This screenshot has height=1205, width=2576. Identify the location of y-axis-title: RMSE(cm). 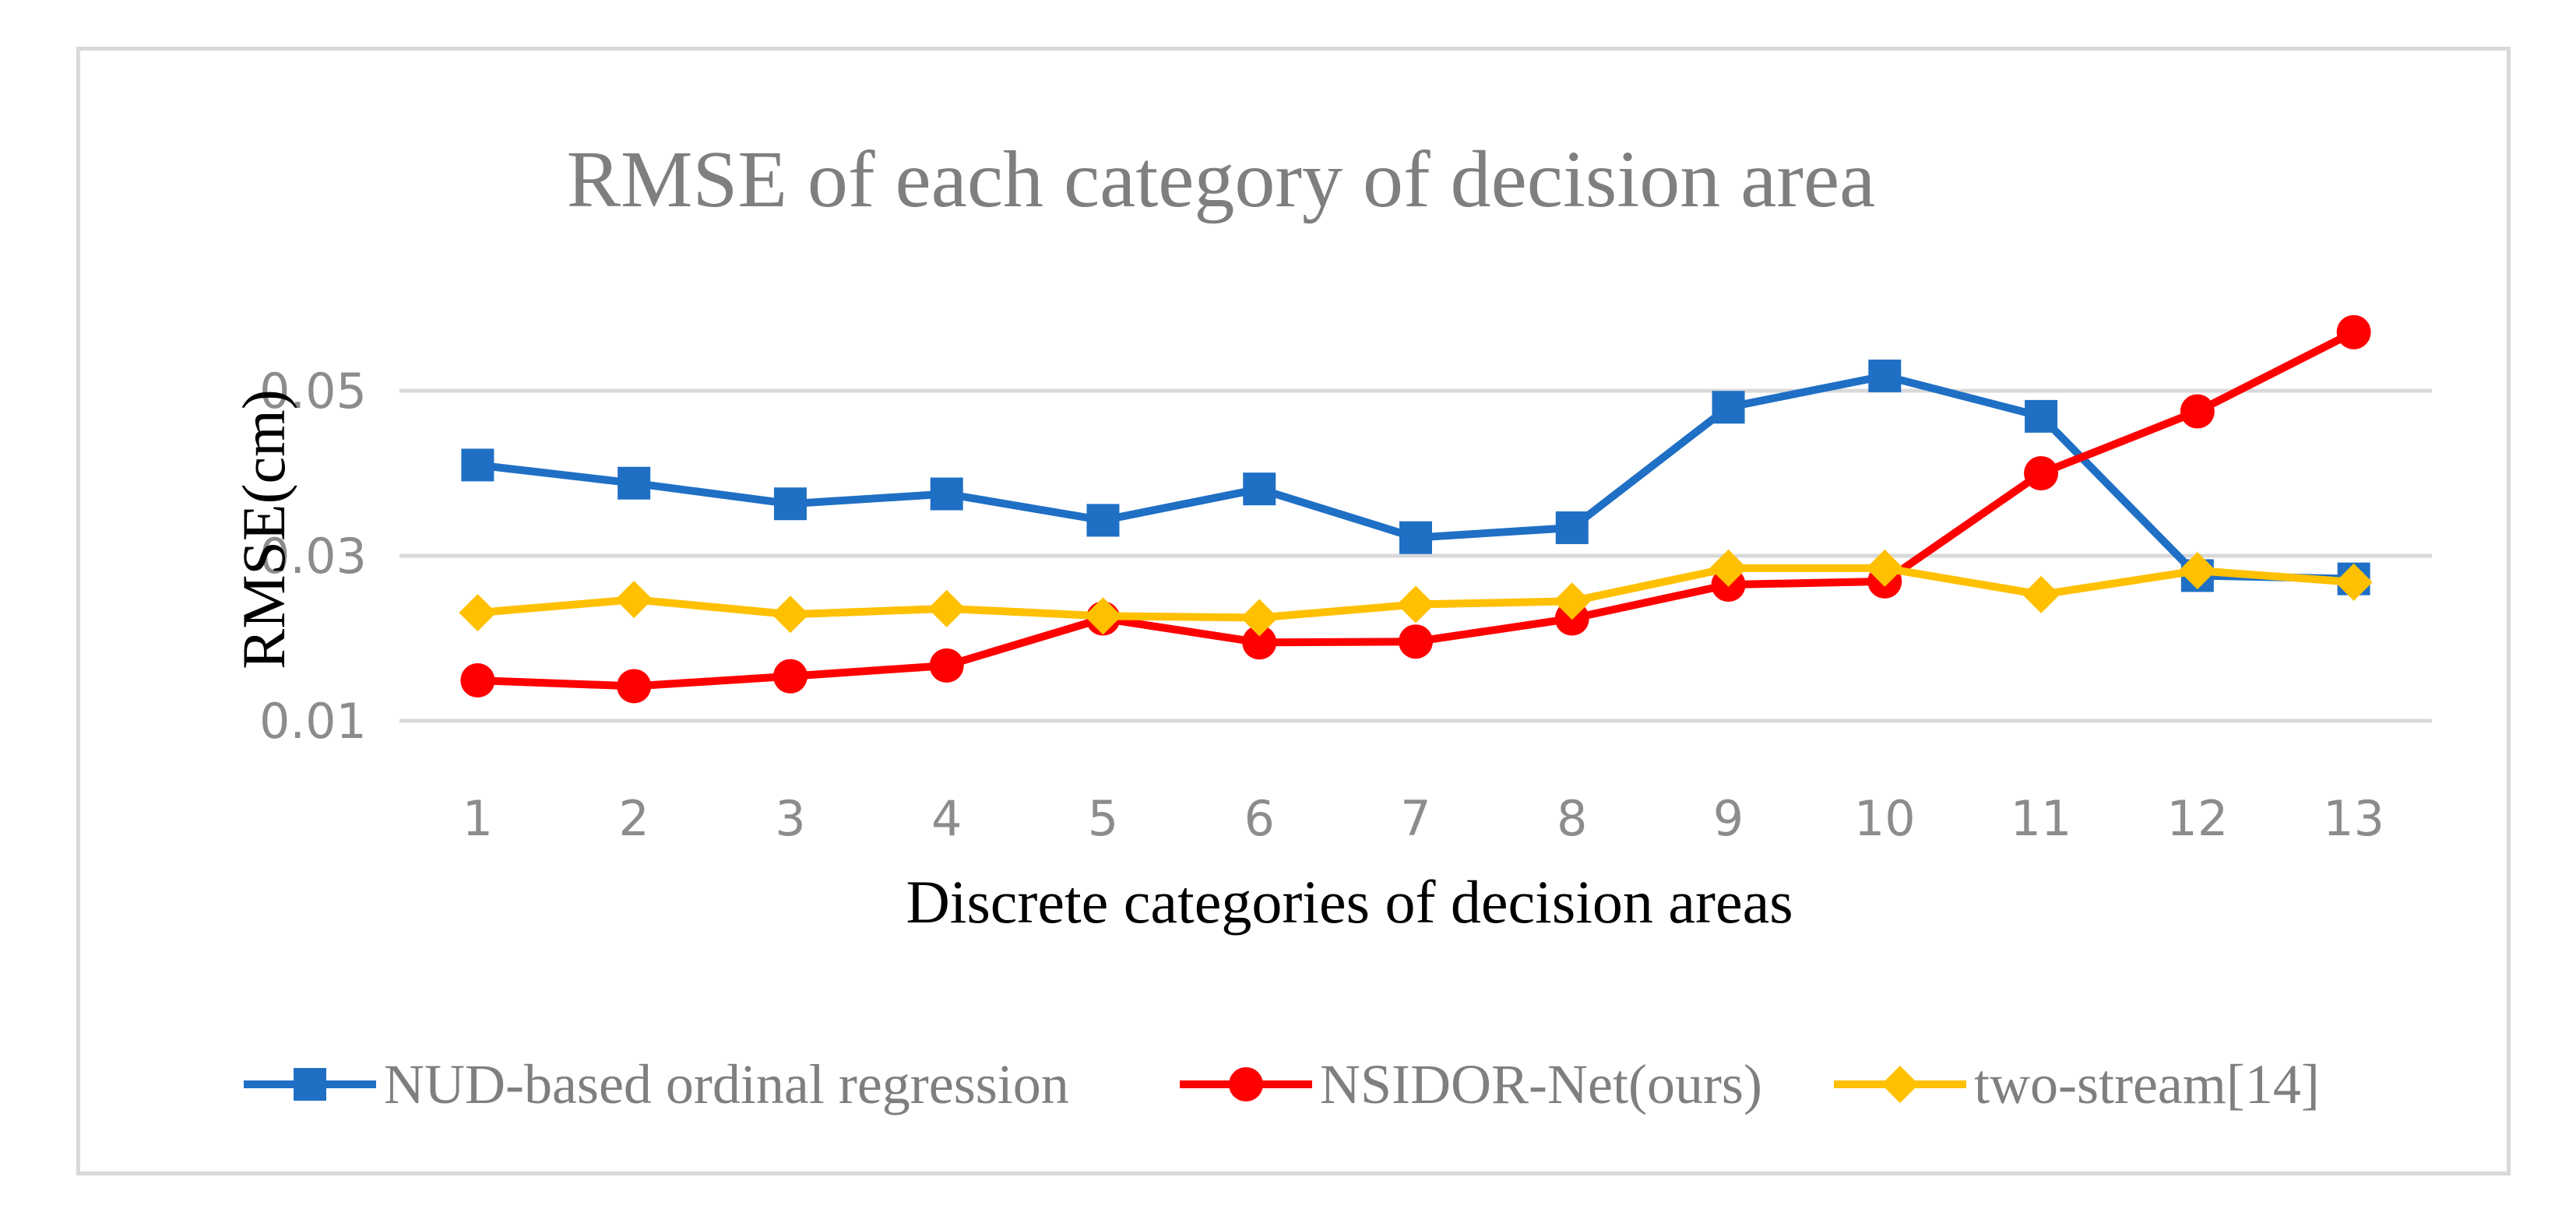
(263, 529).